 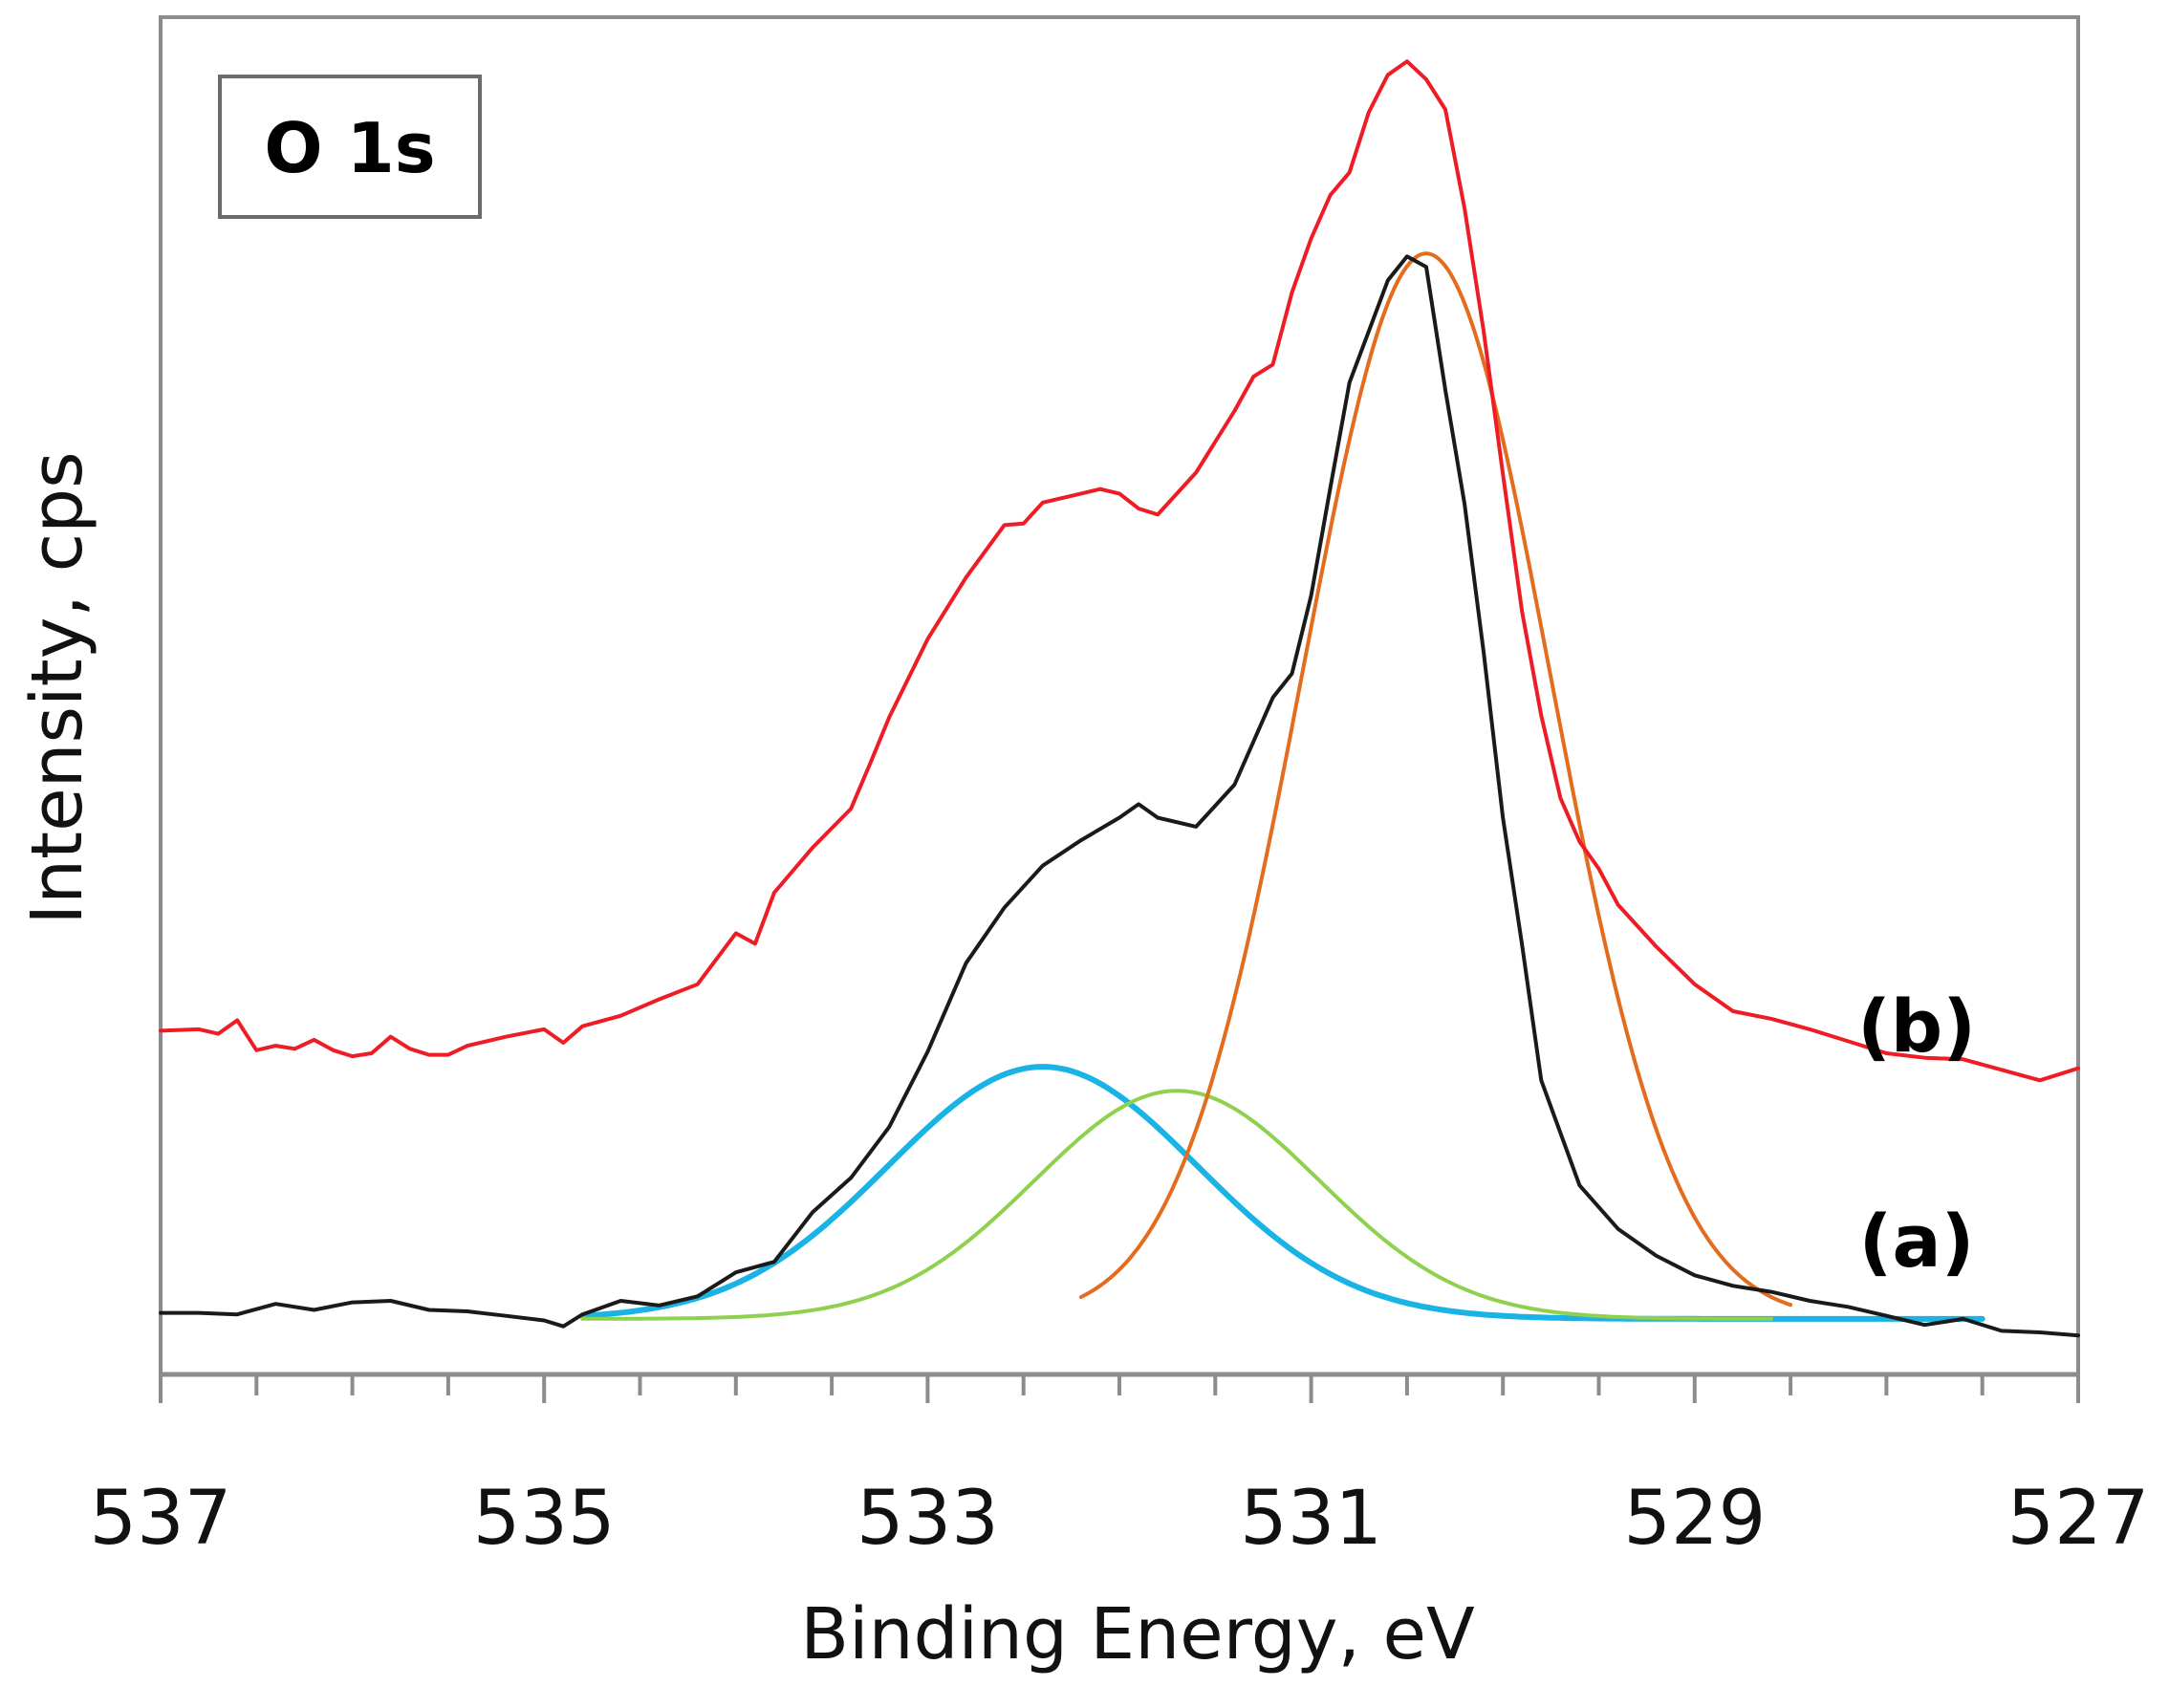 I want to click on panel-label: O 1s, so click(x=349, y=148).